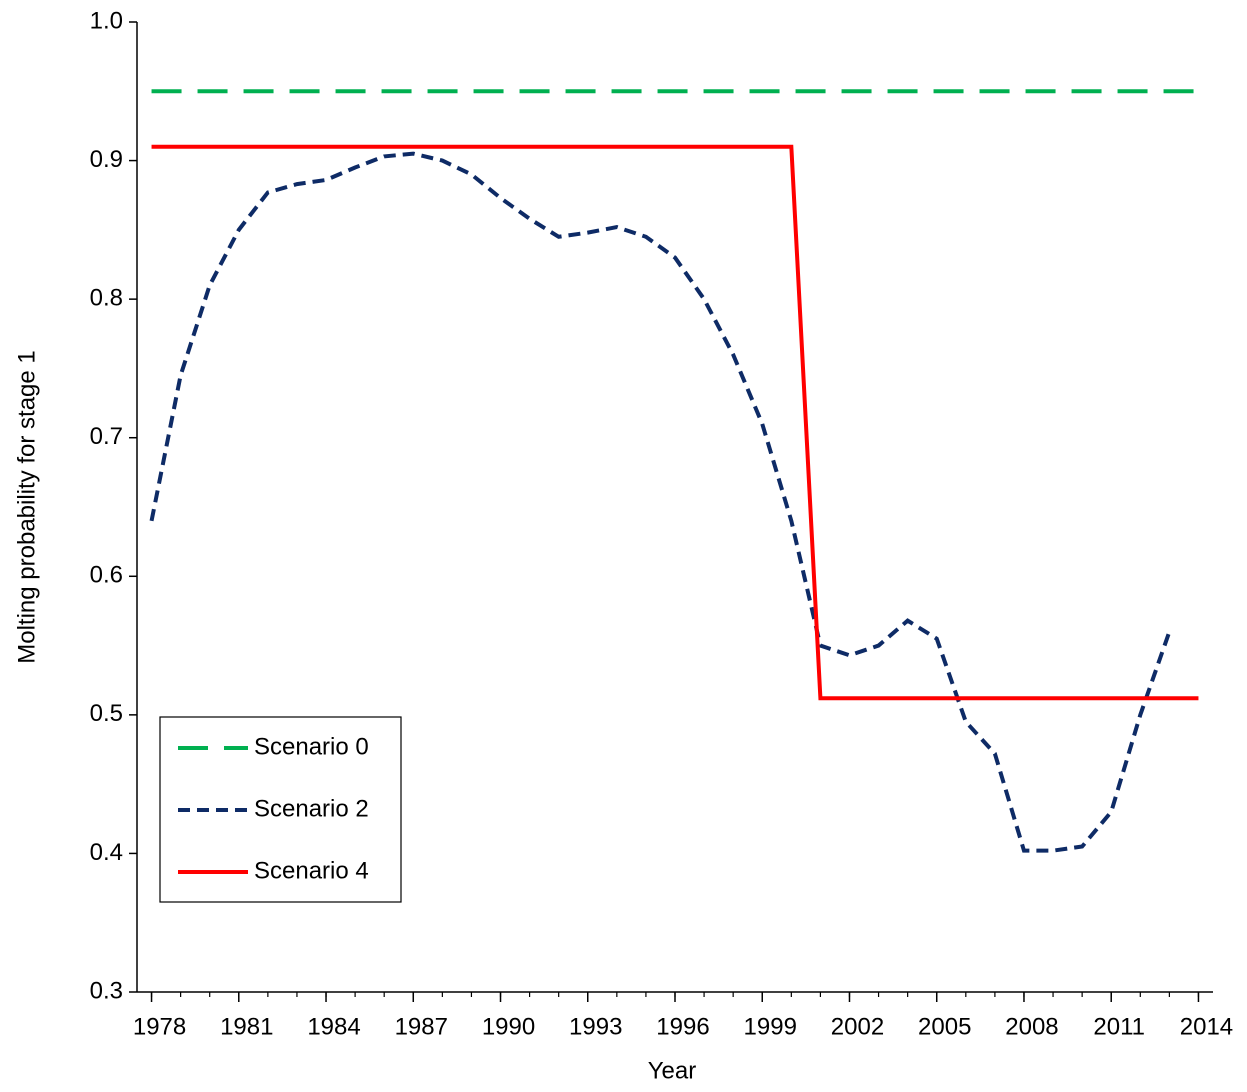 The width and height of the screenshot is (1247, 1092). I want to click on x-tick-label: 1981, so click(246, 1026).